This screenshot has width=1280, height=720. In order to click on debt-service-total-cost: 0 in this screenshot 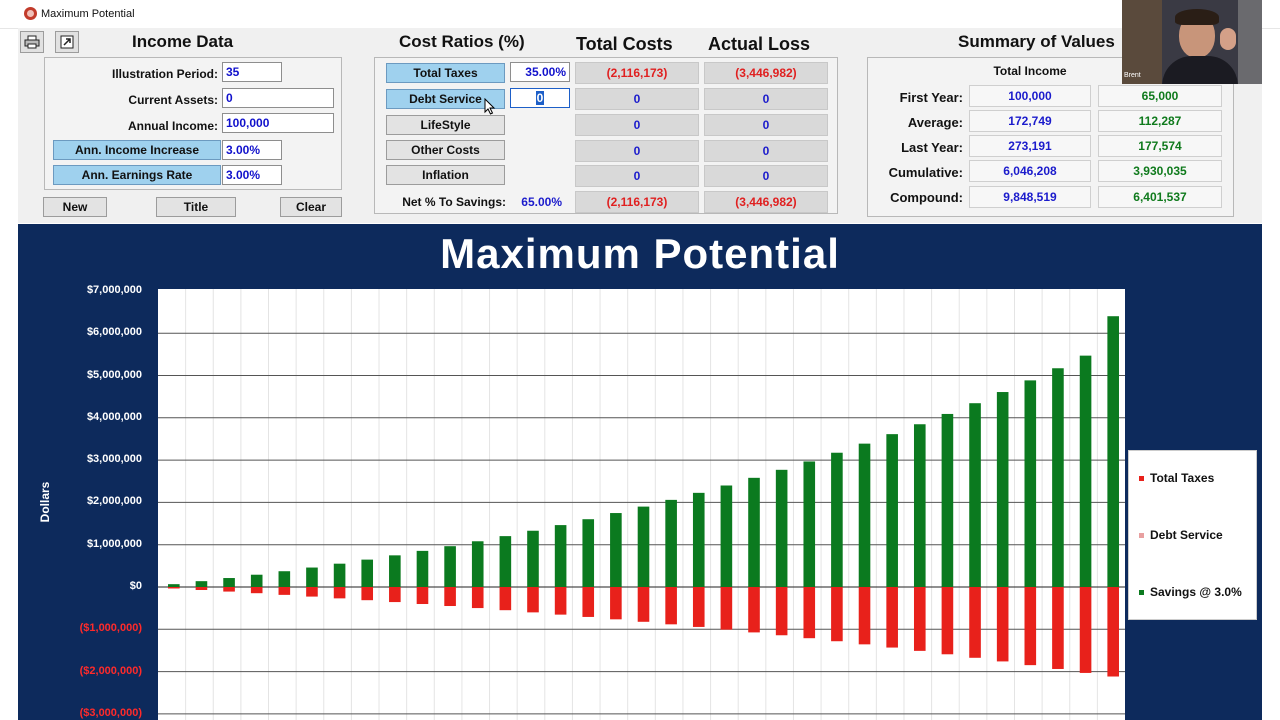, I will do `click(637, 99)`.